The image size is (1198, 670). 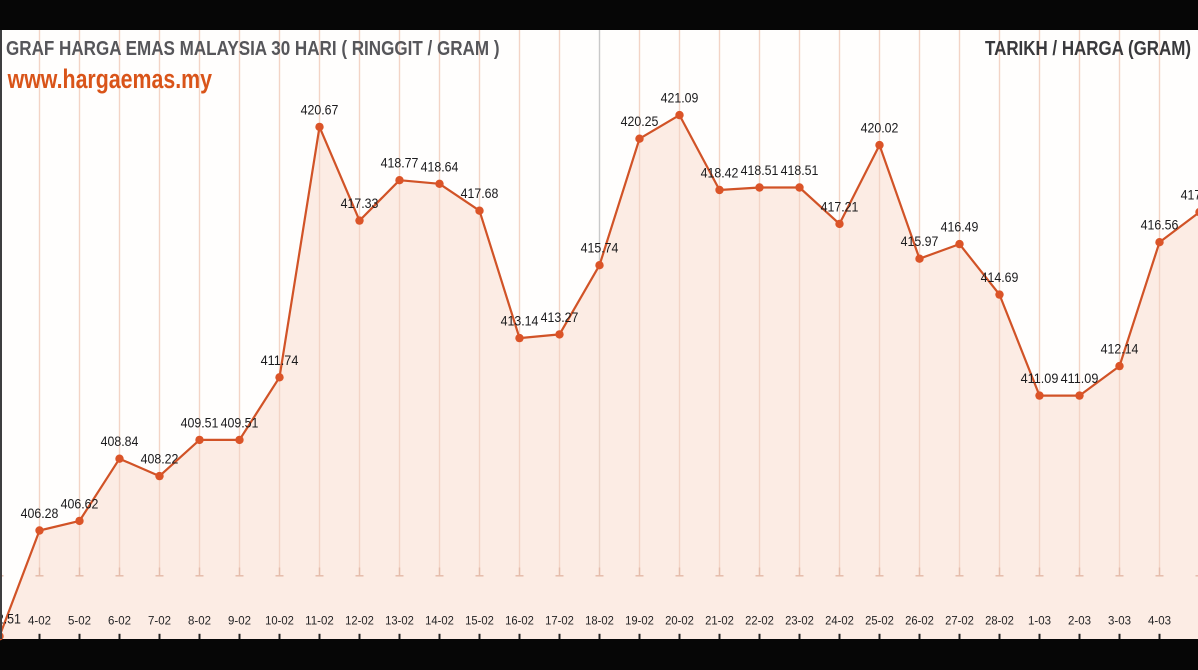 What do you see at coordinates (120, 441) in the screenshot?
I see `svg-text: 408.84` at bounding box center [120, 441].